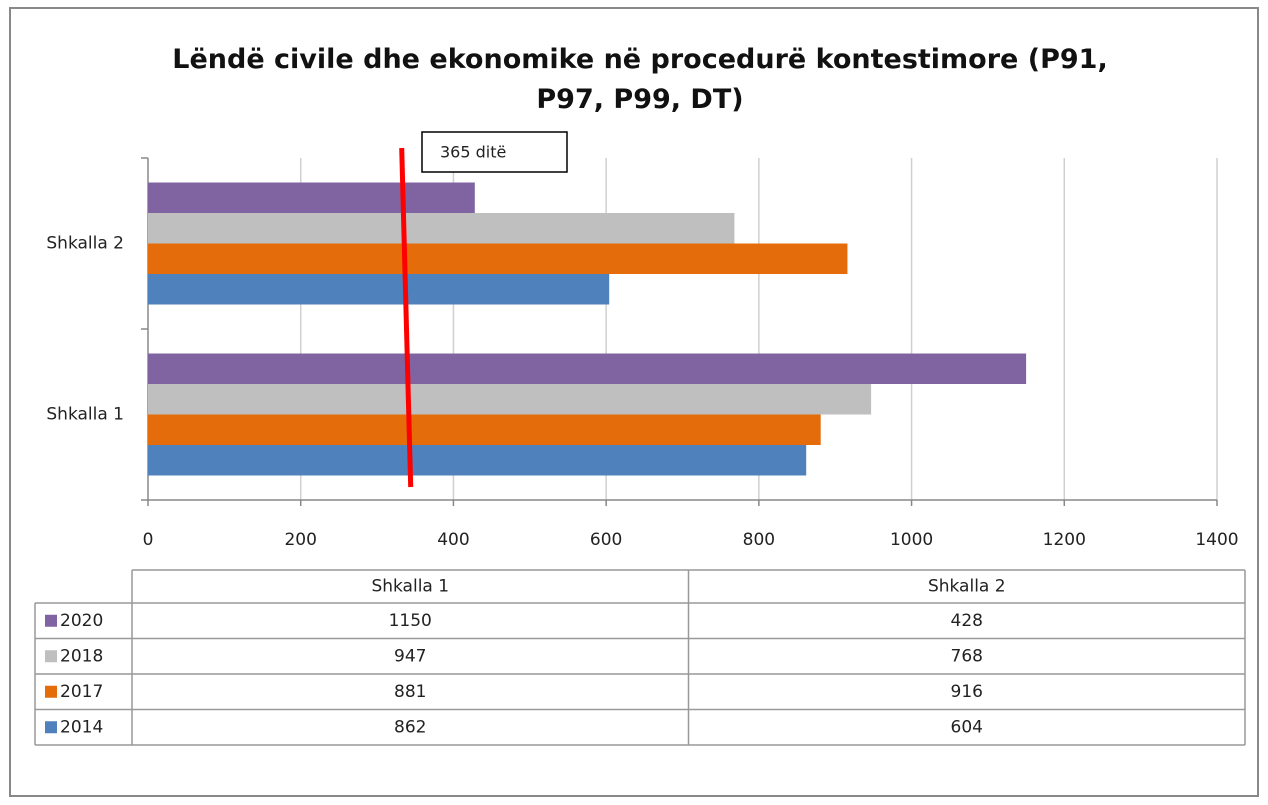 The height and width of the screenshot is (805, 1268). What do you see at coordinates (410, 692) in the screenshot?
I see `table-cell: 881` at bounding box center [410, 692].